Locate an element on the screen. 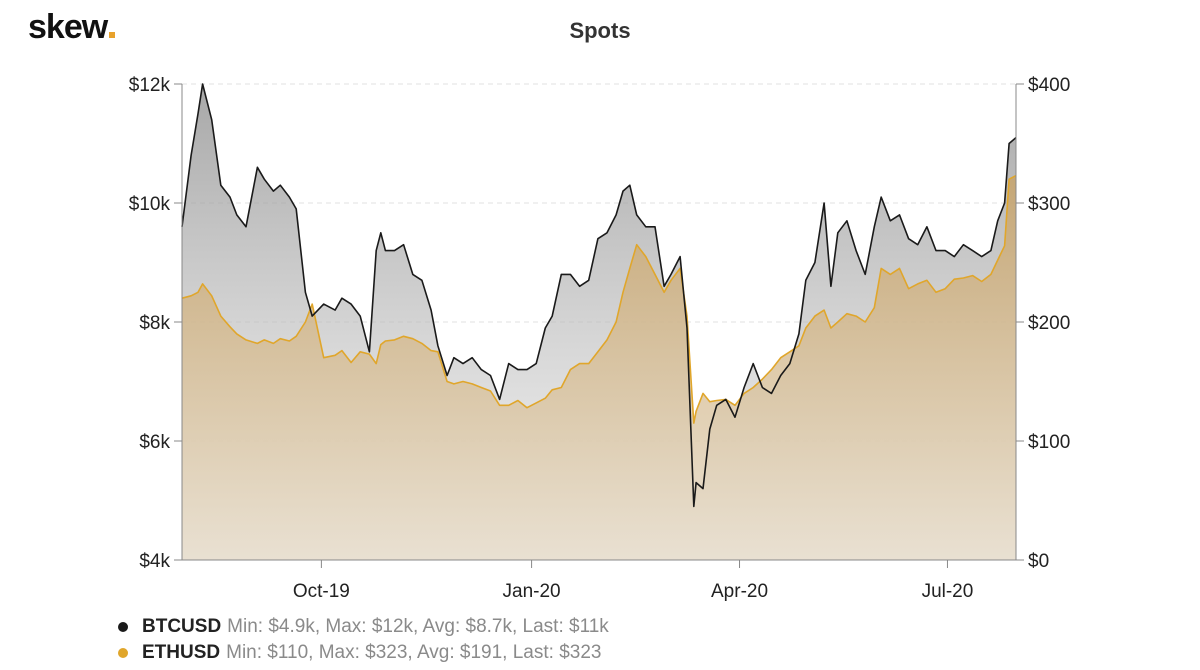 Image resolution: width=1200 pixels, height=670 pixels. btcusd-dot-icon is located at coordinates (123, 627).